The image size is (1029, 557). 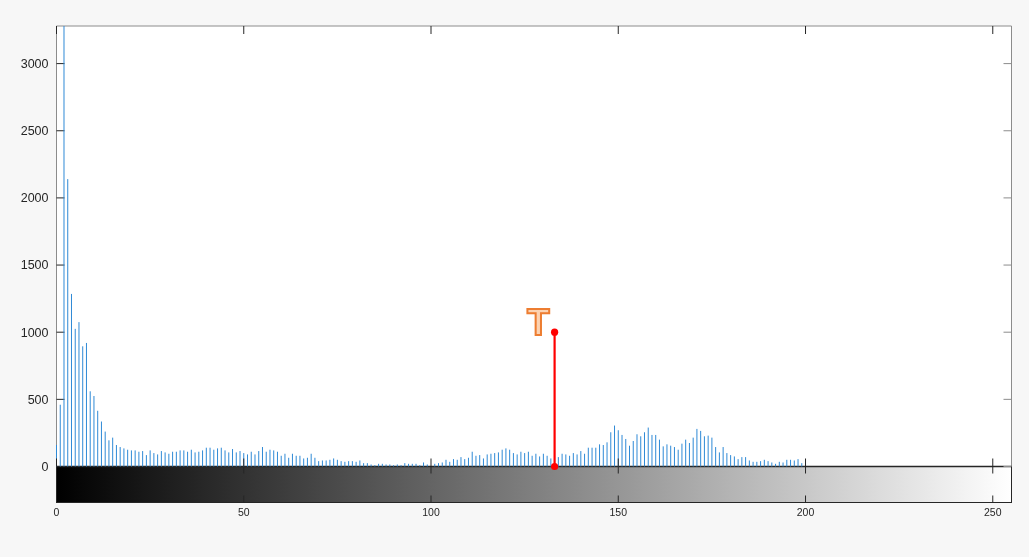 What do you see at coordinates (34, 265) in the screenshot?
I see `y-tick-label: 1500` at bounding box center [34, 265].